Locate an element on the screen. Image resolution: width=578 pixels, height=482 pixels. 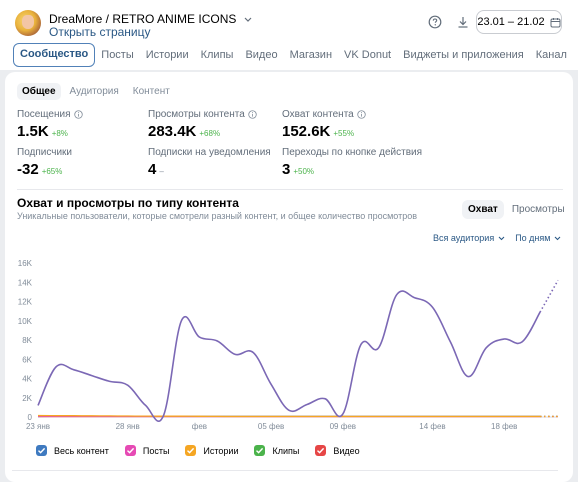
open-page-link: Открыть страницу is located at coordinates (100, 32).